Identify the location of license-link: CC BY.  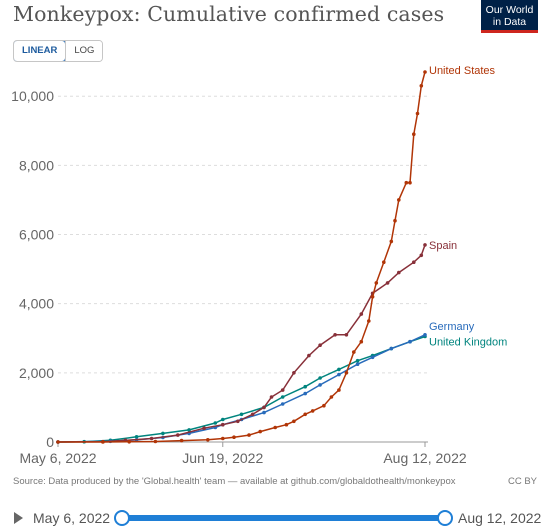
(522, 481).